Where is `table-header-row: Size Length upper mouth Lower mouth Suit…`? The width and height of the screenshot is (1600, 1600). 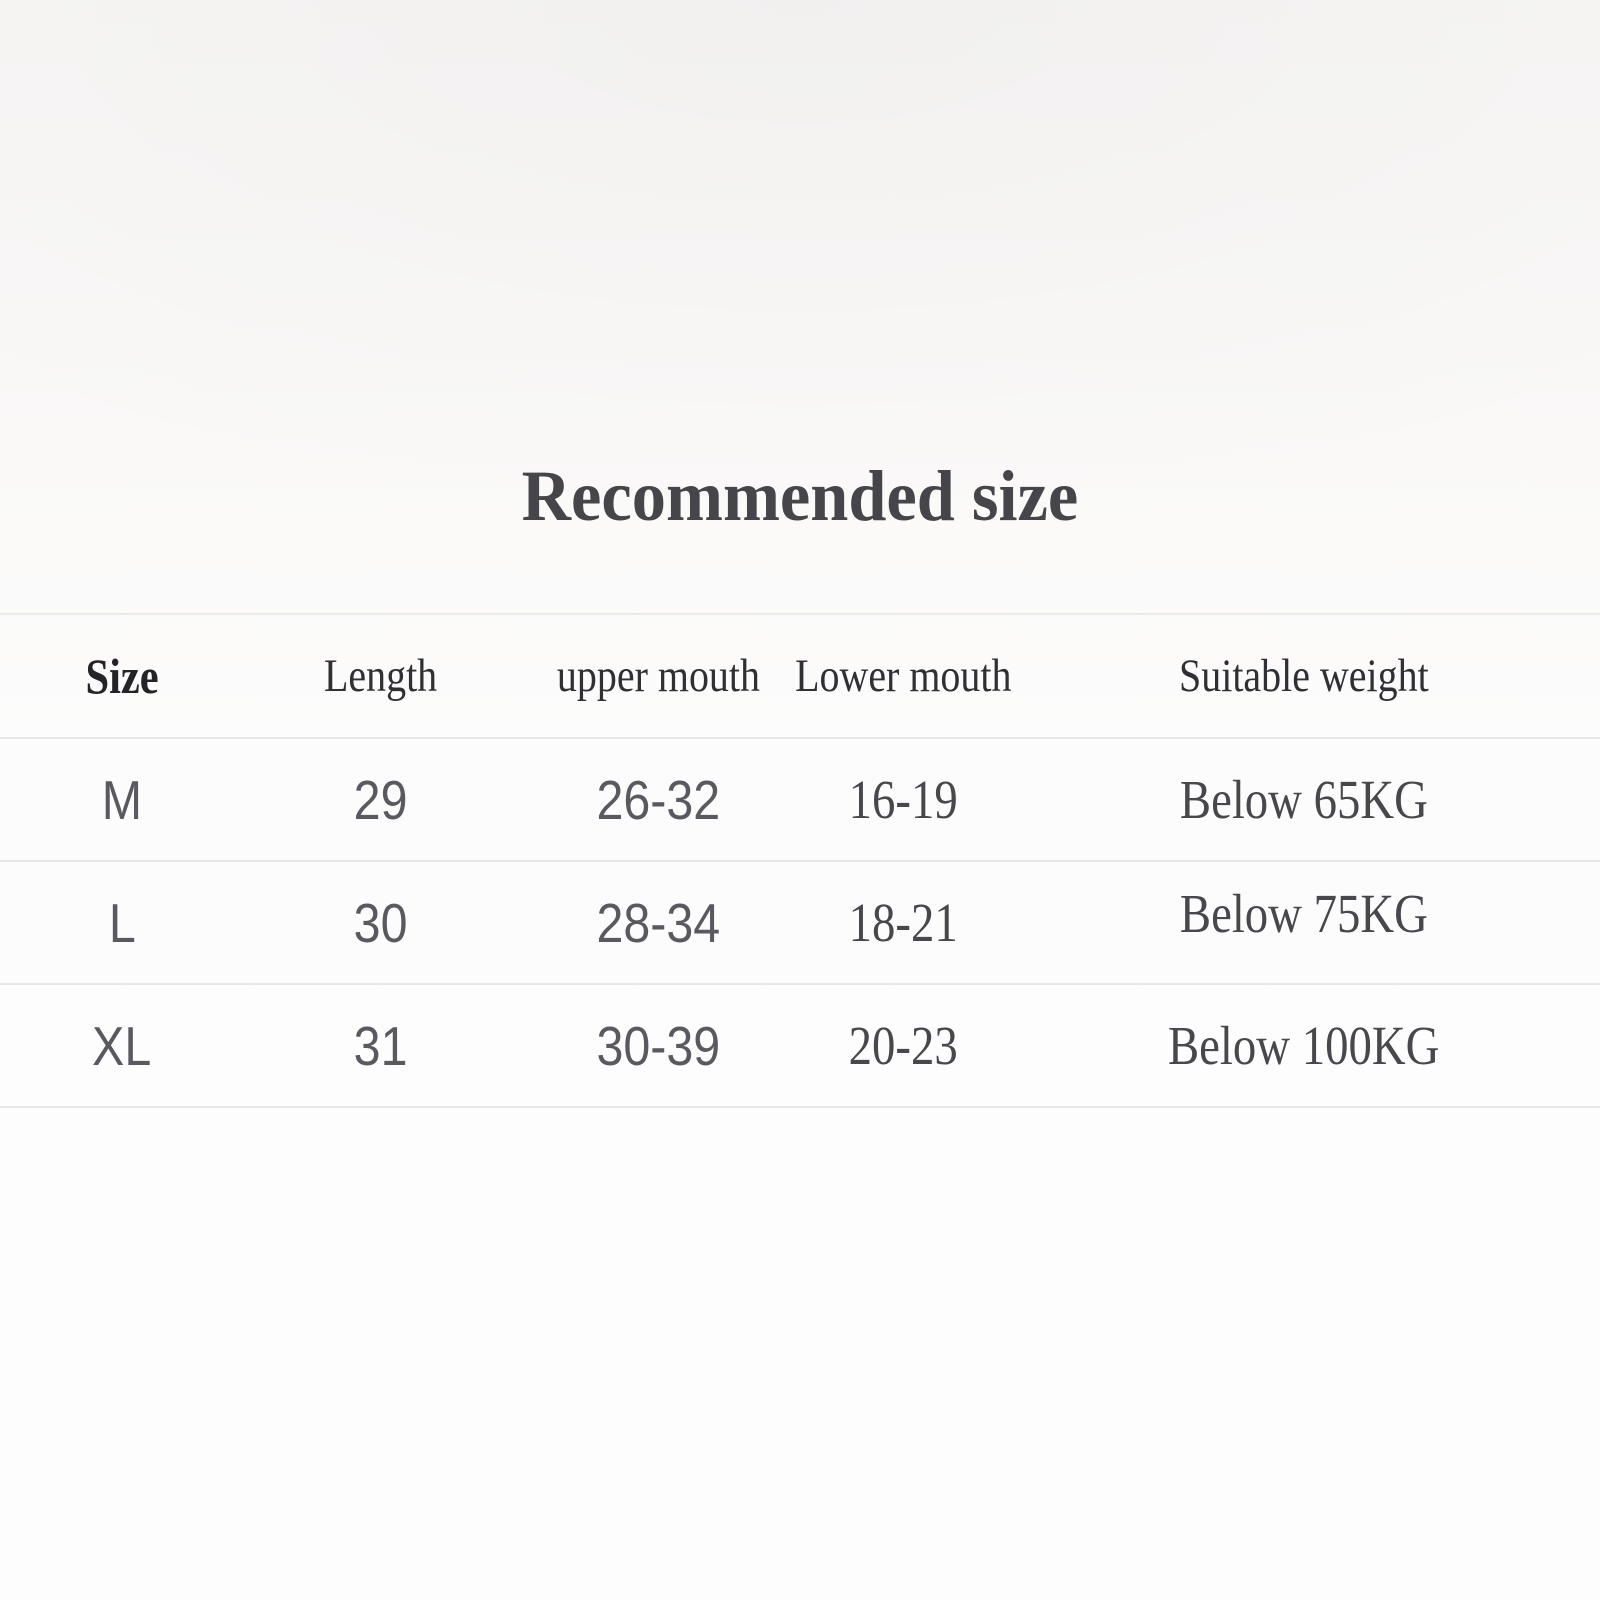 table-header-row: Size Length upper mouth Lower mouth Suit… is located at coordinates (800, 675).